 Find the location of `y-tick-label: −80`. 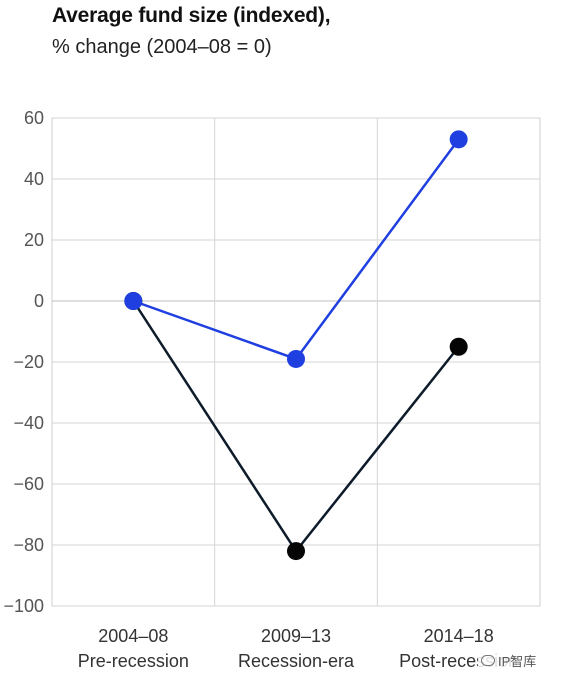

y-tick-label: −80 is located at coordinates (28, 545).